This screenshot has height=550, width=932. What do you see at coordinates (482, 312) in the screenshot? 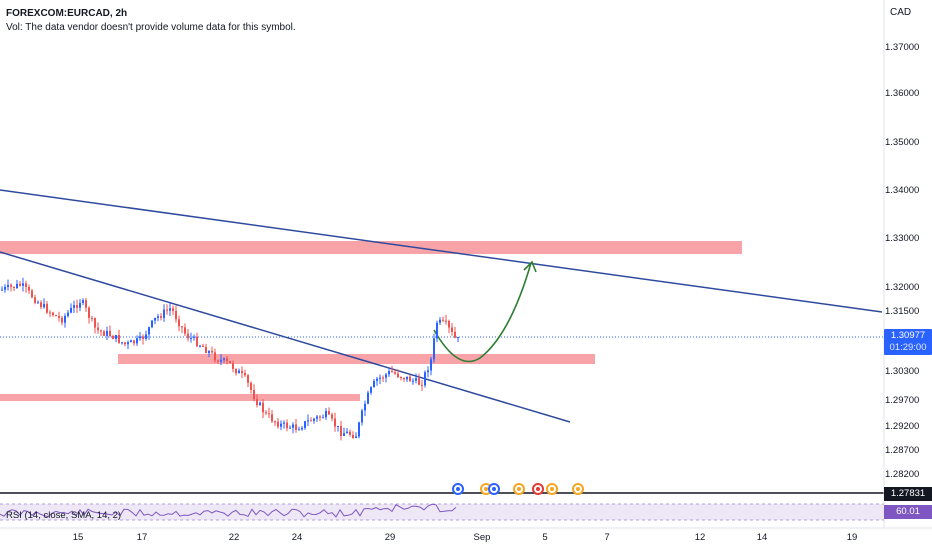
I see `projection-arrow` at bounding box center [482, 312].